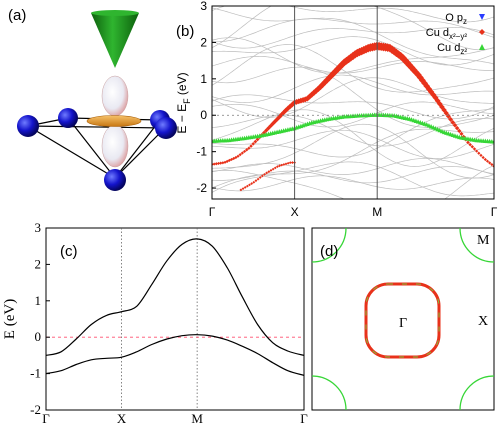 This screenshot has width=500, height=426. I want to click on panel-b-y-axis-title: E − EF (eV), so click(183, 102).